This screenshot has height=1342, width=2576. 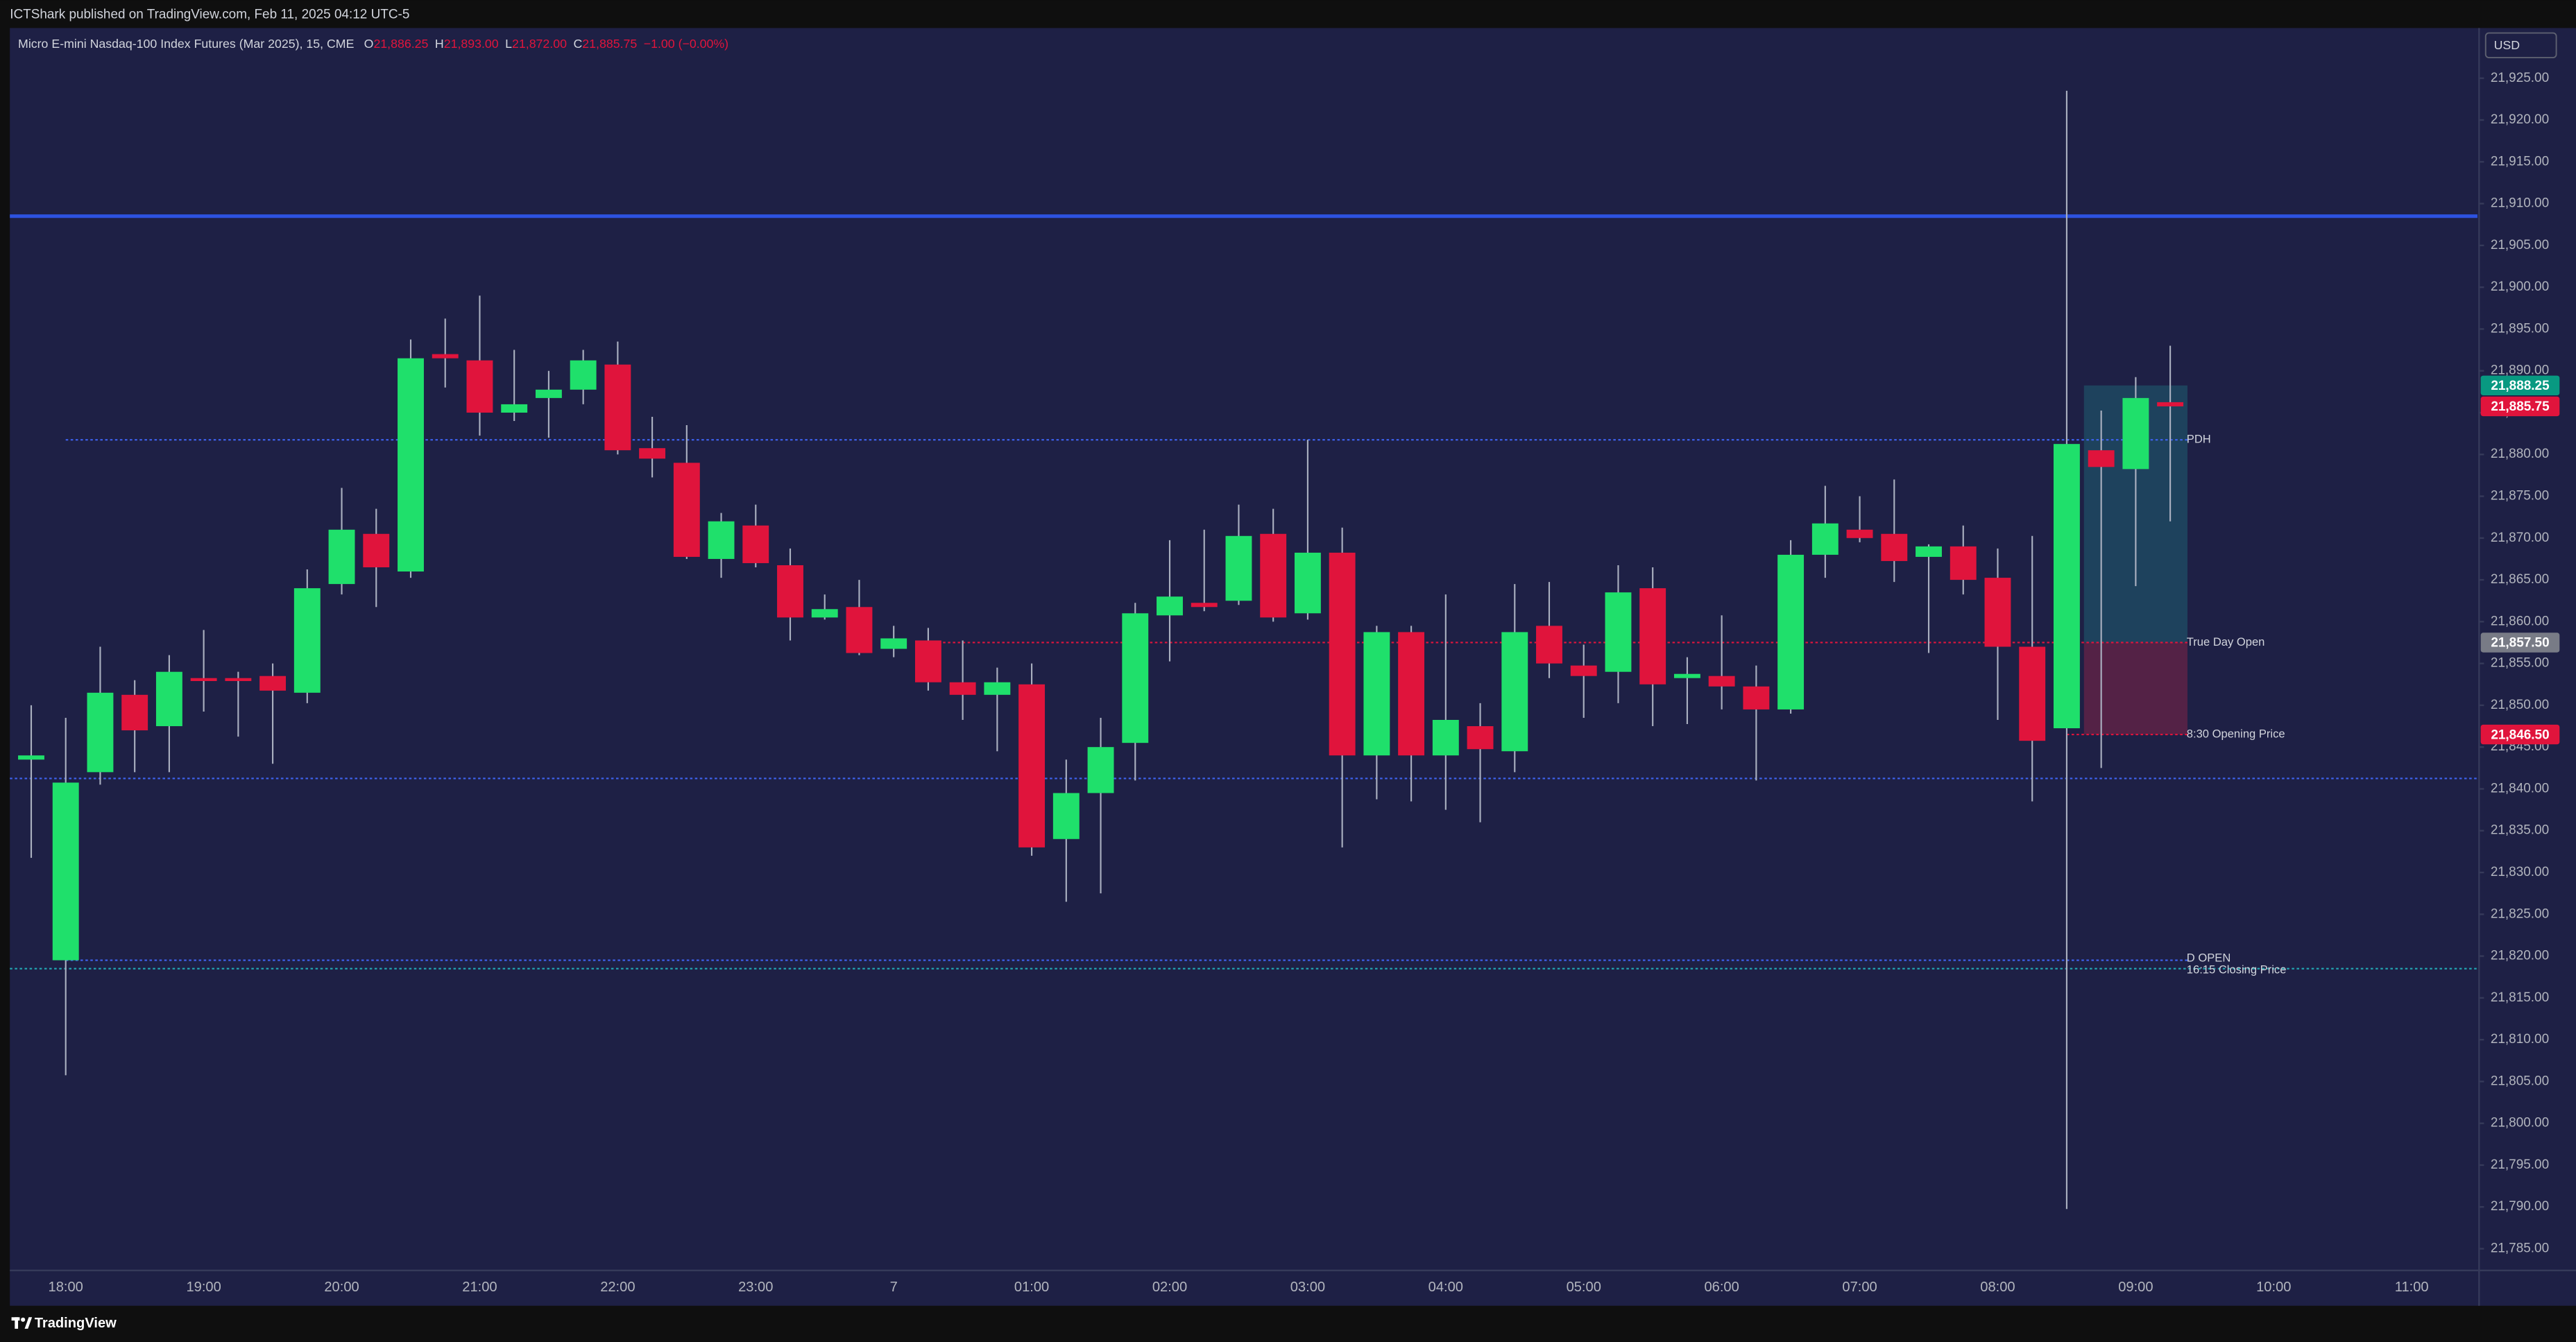 I want to click on legend-value: 21,886.25, so click(x=400, y=44).